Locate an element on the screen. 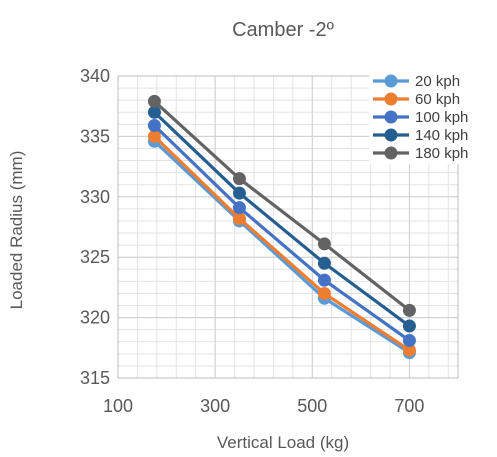 This screenshot has height=457, width=497. y-tick-label: 330 is located at coordinates (95, 197).